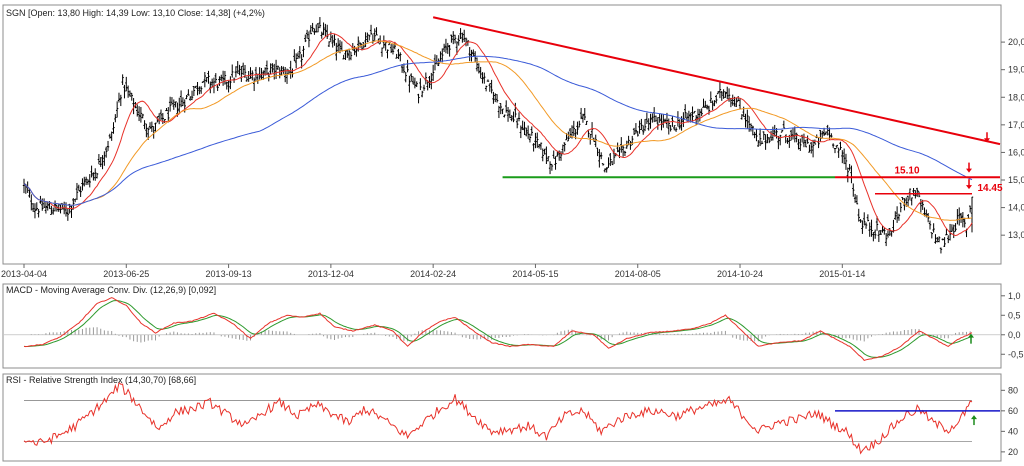  I want to click on date-tick-label: 2013-06-25, so click(126, 274).